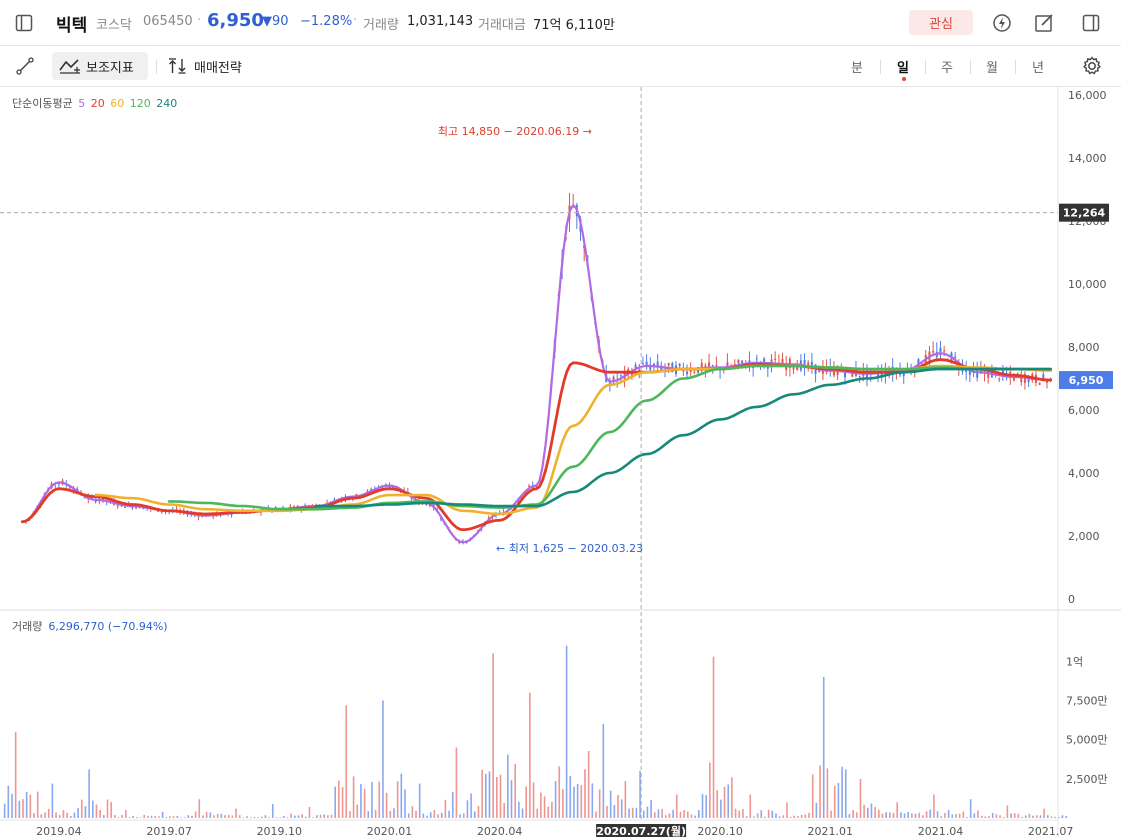 This screenshot has height=837, width=1121. Describe the element at coordinates (212, 66) in the screenshot. I see `strategy-button: 매매전략` at that location.